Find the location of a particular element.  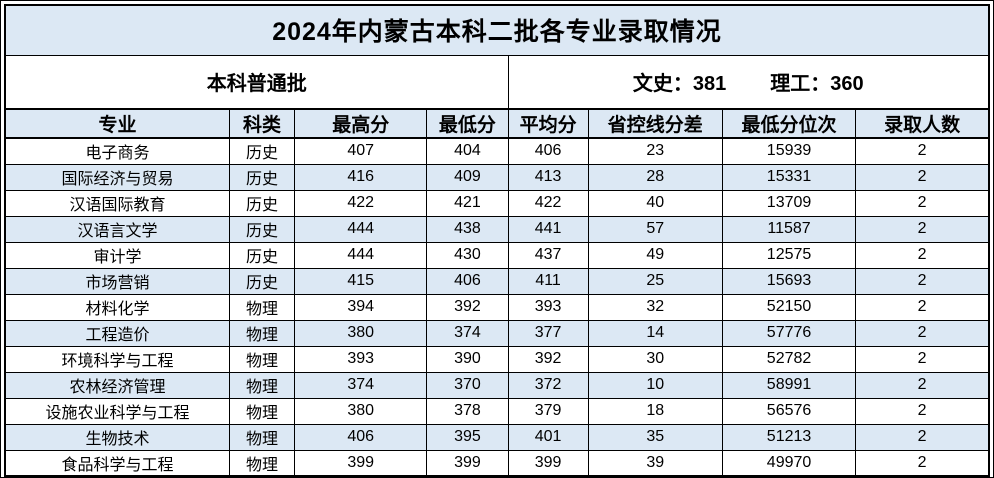

cell-avg-score: 411 is located at coordinates (548, 281).